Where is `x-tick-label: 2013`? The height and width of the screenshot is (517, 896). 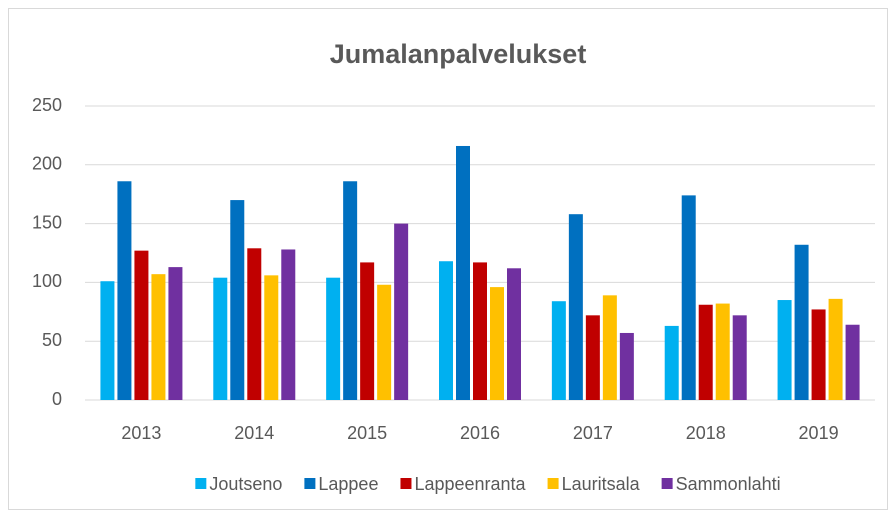
x-tick-label: 2013 is located at coordinates (141, 433).